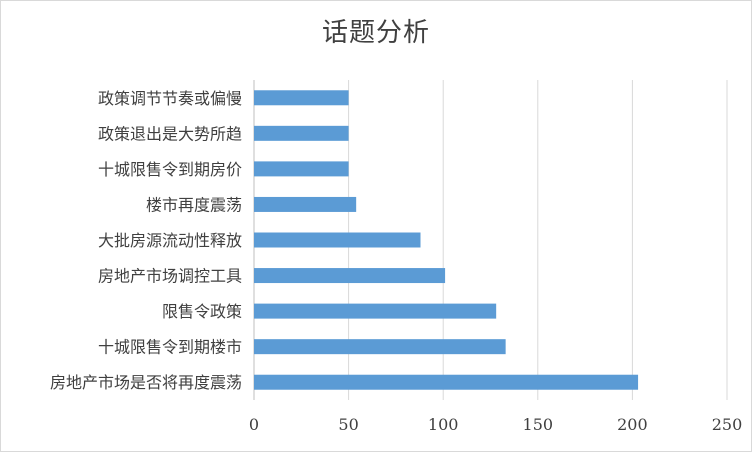  What do you see at coordinates (202, 311) in the screenshot?
I see `category-label: 限售令政策` at bounding box center [202, 311].